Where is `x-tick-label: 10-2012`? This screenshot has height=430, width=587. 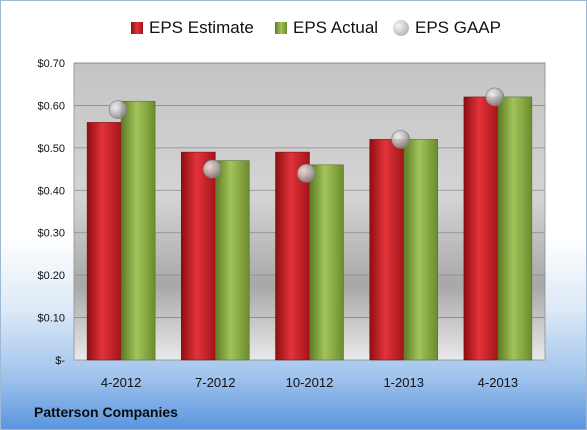 x-tick-label: 10-2012 is located at coordinates (310, 382).